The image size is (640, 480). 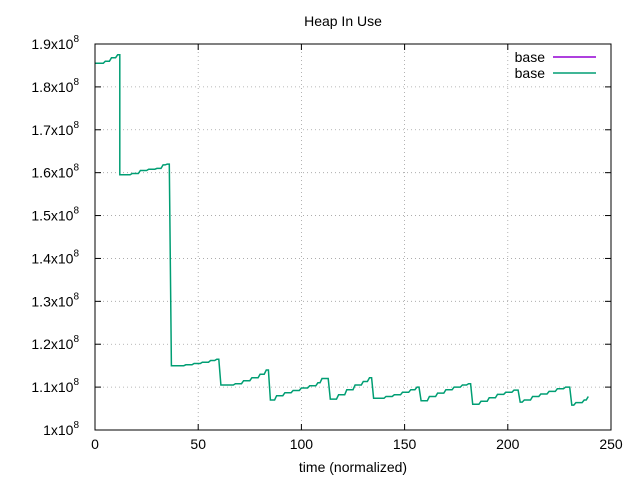 I want to click on x-tick-label: 100, so click(x=302, y=444).